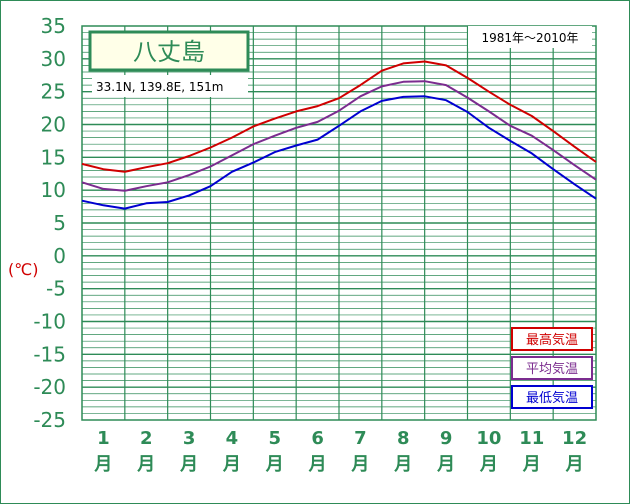 This screenshot has width=630, height=504. Describe the element at coordinates (53, 157) in the screenshot. I see `y-tick-label: 15` at that location.